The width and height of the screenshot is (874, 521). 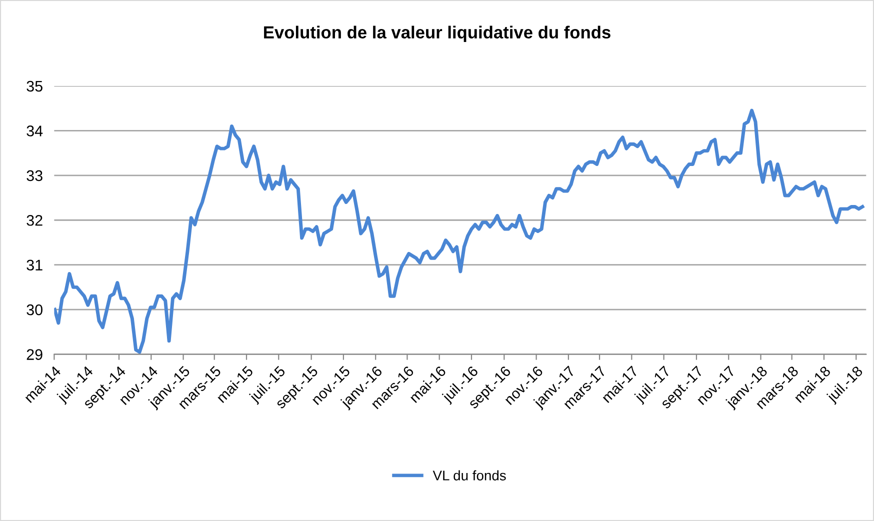 What do you see at coordinates (34, 265) in the screenshot?
I see `y-tick-label: 31` at bounding box center [34, 265].